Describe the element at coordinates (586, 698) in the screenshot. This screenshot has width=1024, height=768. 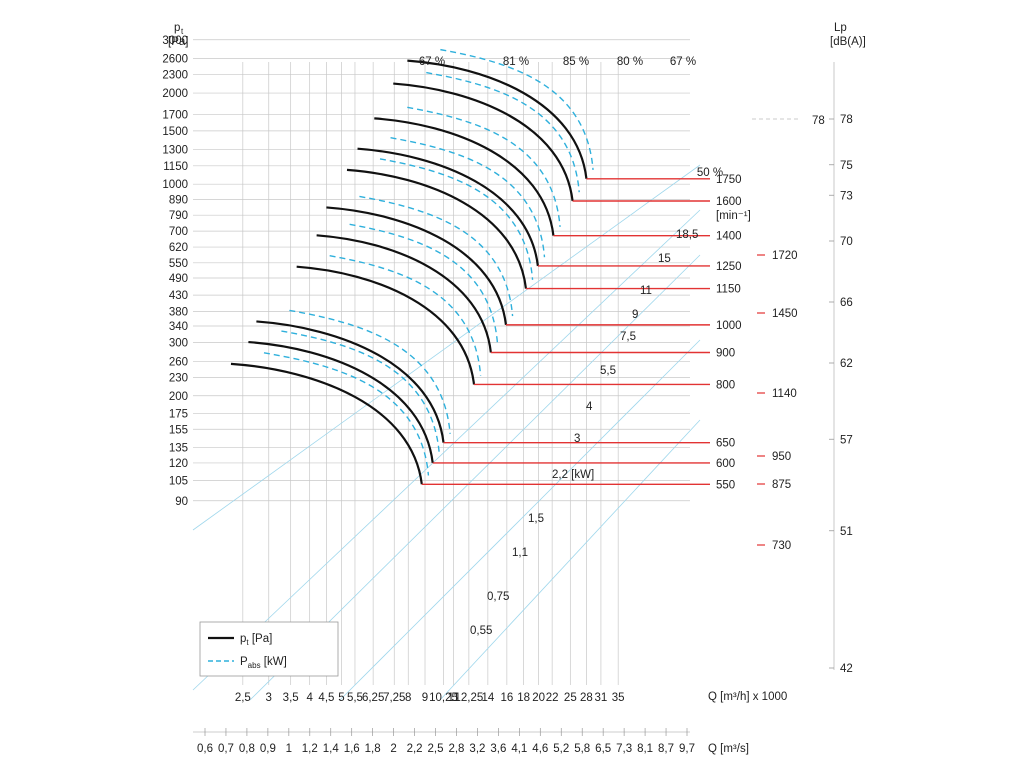
I see `x-tick-label-m3h: 28` at that location.